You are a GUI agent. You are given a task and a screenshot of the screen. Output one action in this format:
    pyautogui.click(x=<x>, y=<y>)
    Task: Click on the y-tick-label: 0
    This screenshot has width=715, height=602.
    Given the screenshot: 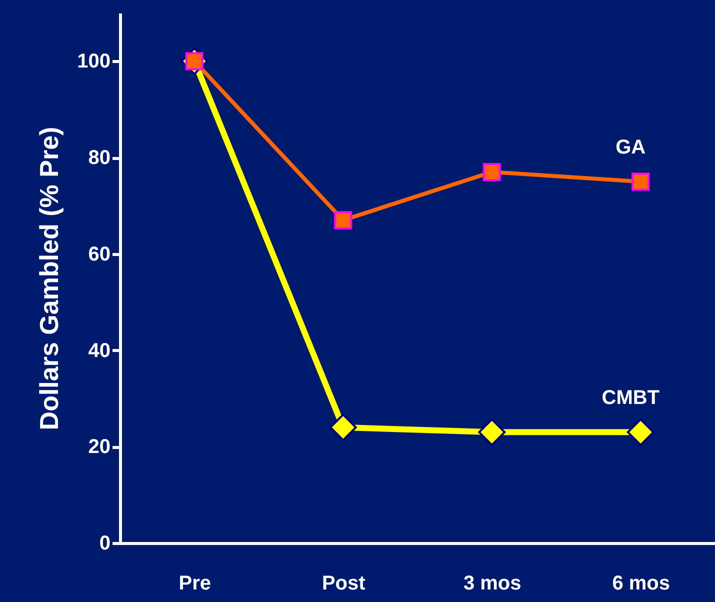 What is the action you would take?
    pyautogui.click(x=104, y=543)
    